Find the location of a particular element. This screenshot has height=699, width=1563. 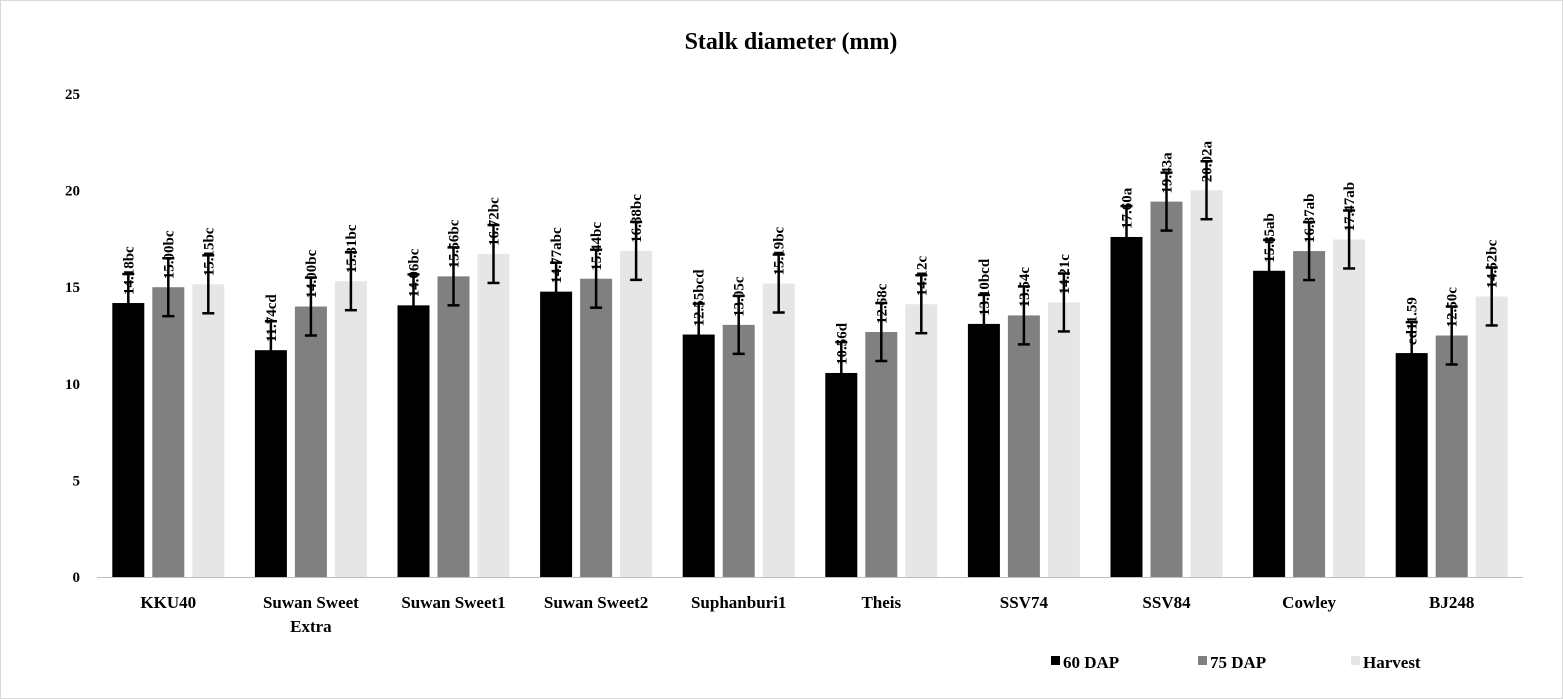

data-label: 14.52bc is located at coordinates (1493, 263).